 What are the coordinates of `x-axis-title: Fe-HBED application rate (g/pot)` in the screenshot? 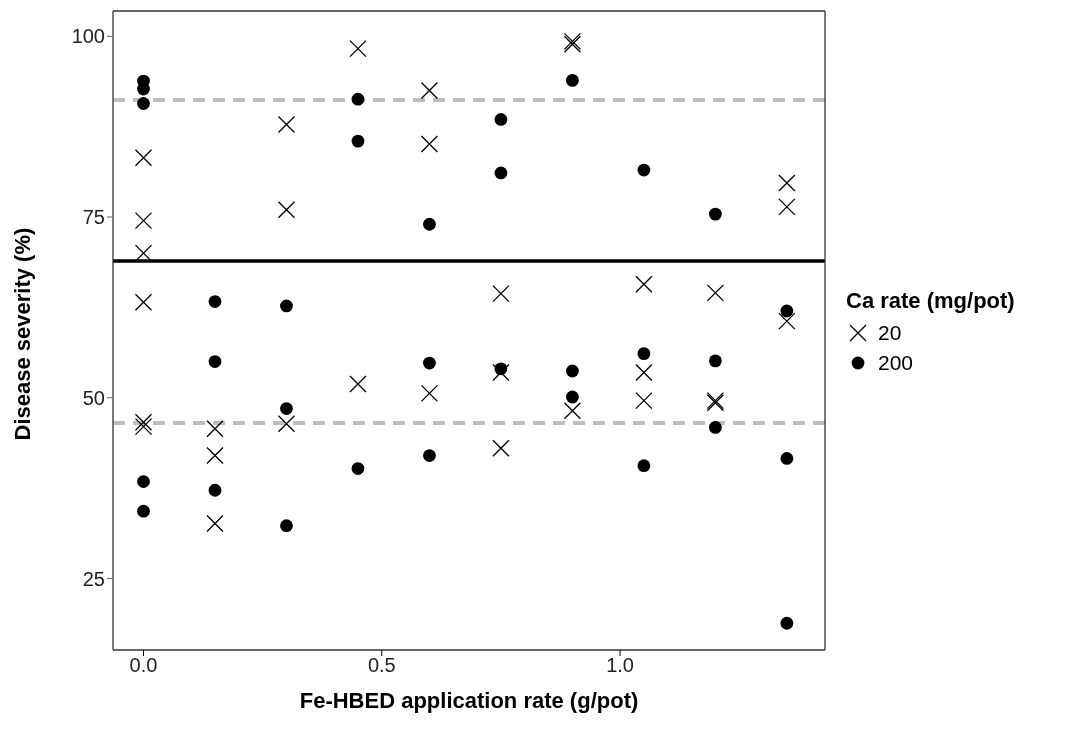 It's located at (469, 700).